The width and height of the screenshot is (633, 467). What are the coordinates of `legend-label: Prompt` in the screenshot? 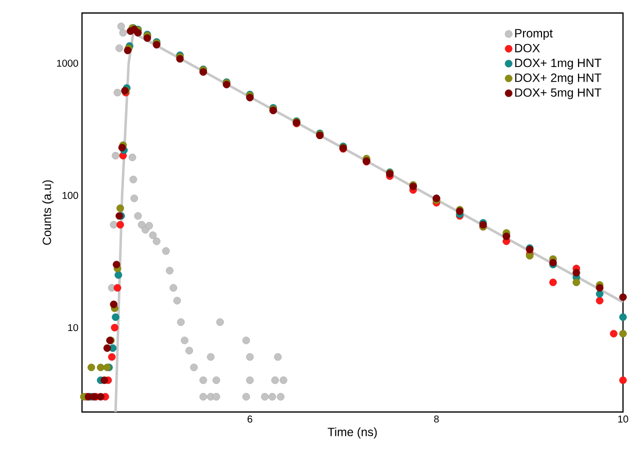 It's located at (534, 34).